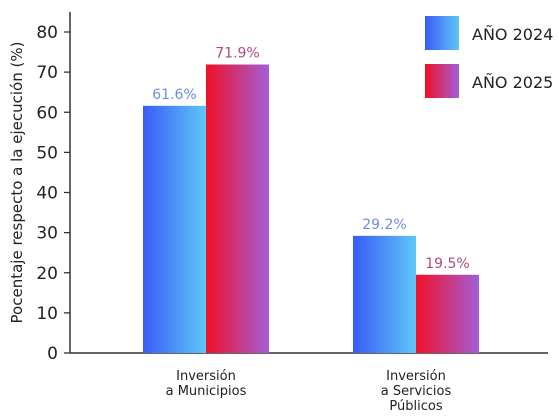 The height and width of the screenshot is (419, 559). Describe the element at coordinates (47, 153) in the screenshot. I see `y-tick-label: 50` at that location.